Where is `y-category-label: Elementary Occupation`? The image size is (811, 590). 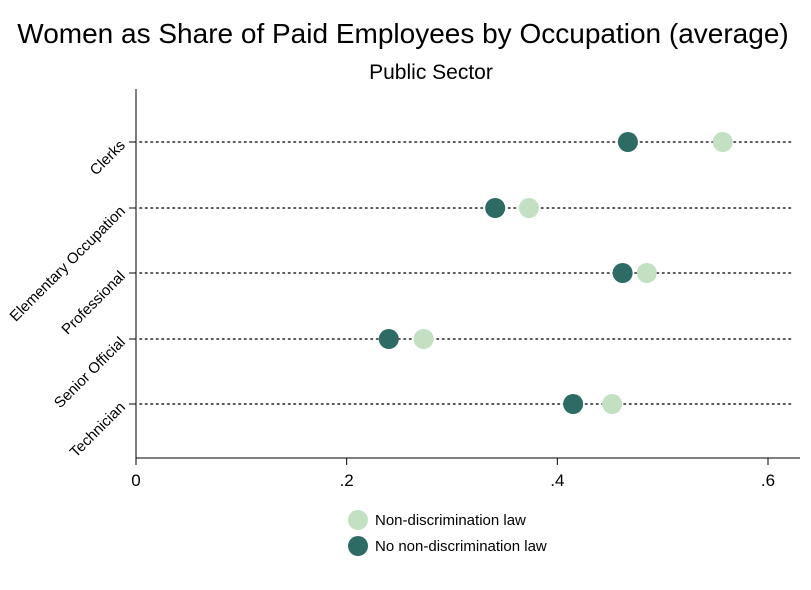
y-category-label: Elementary Occupation is located at coordinates (68, 264).